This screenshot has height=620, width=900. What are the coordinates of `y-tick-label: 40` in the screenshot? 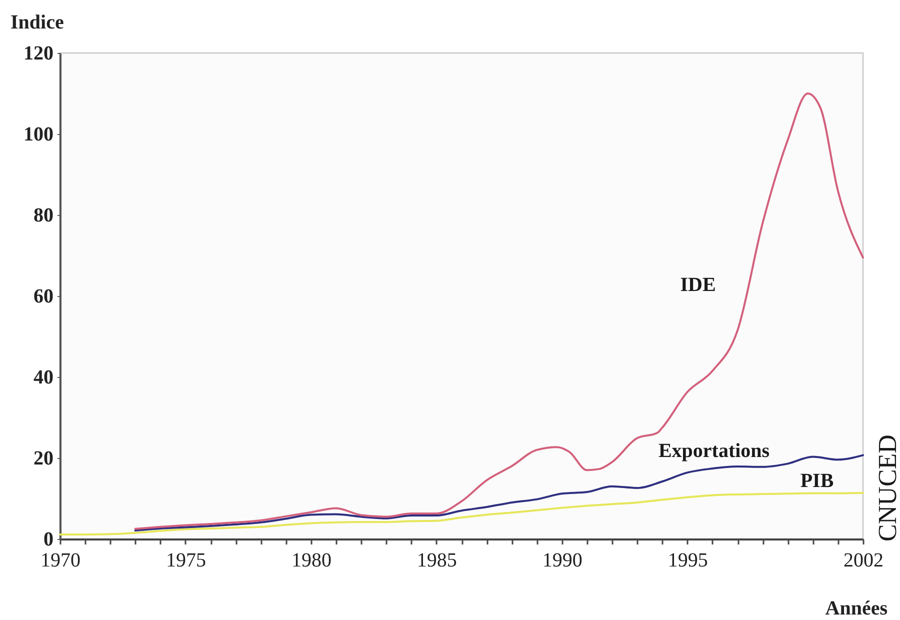 It's located at (44, 377).